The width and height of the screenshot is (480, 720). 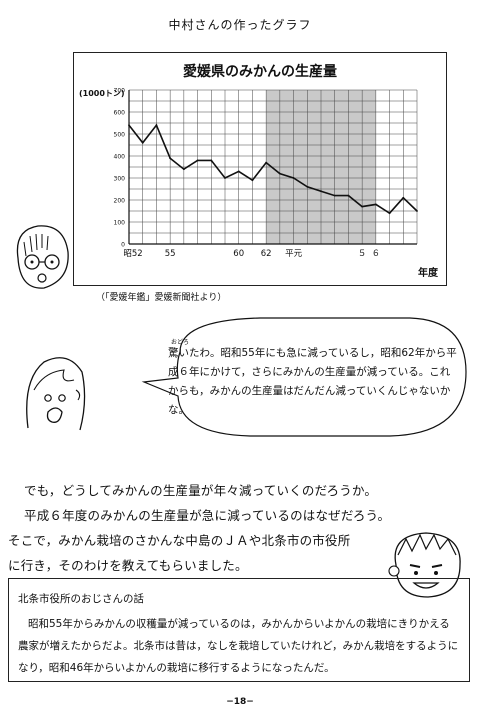 I want to click on quote-box, so click(x=239, y=630).